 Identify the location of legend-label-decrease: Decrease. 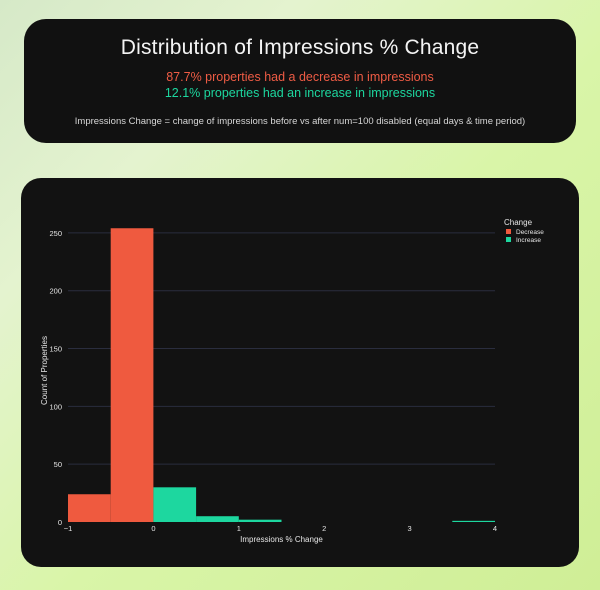
(530, 232).